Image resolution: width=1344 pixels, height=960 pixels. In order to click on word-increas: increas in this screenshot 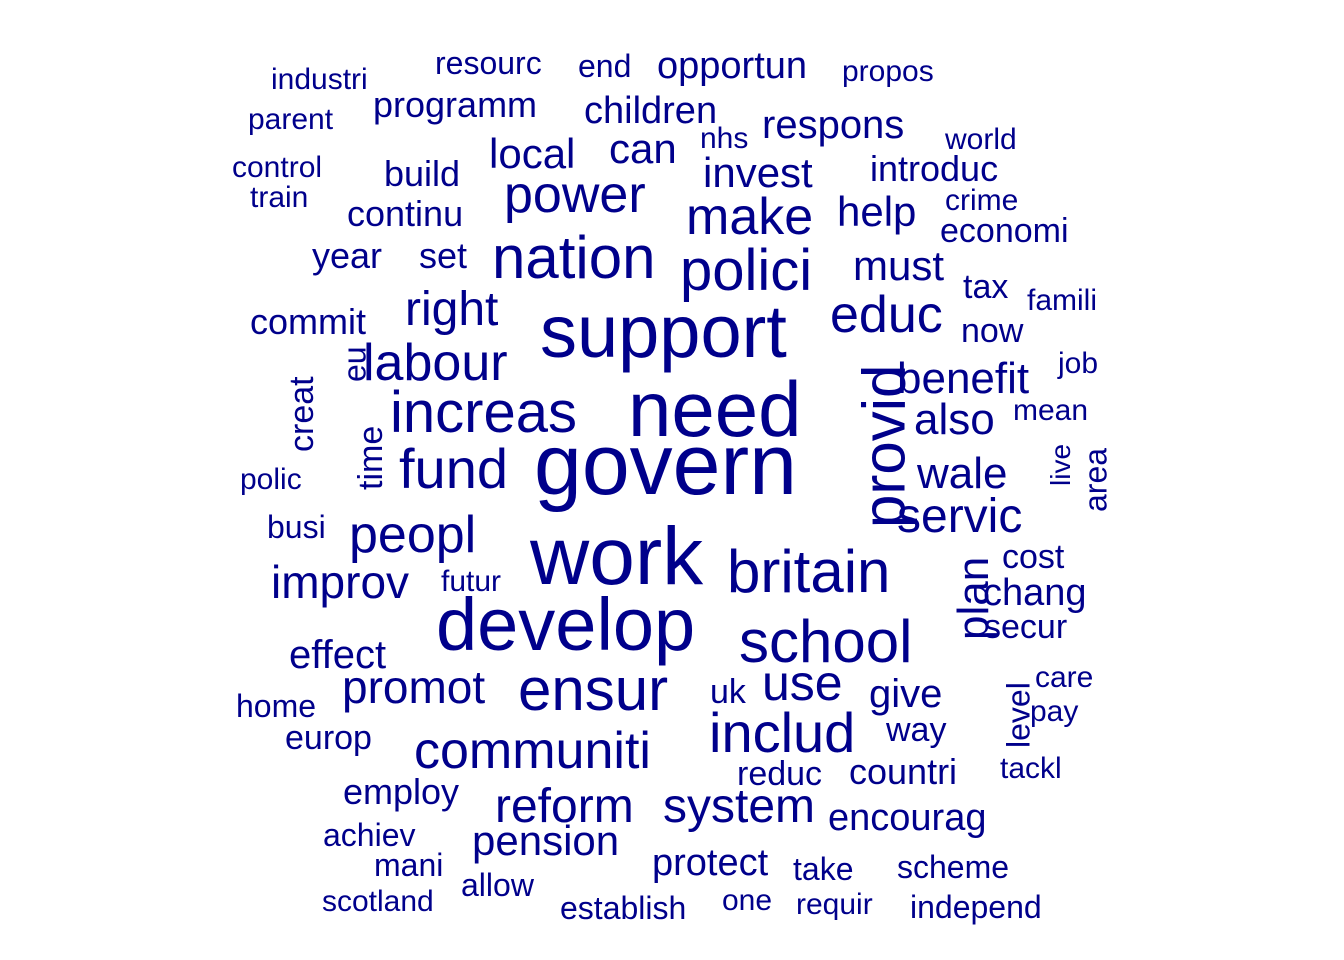, I will do `click(483, 412)`.